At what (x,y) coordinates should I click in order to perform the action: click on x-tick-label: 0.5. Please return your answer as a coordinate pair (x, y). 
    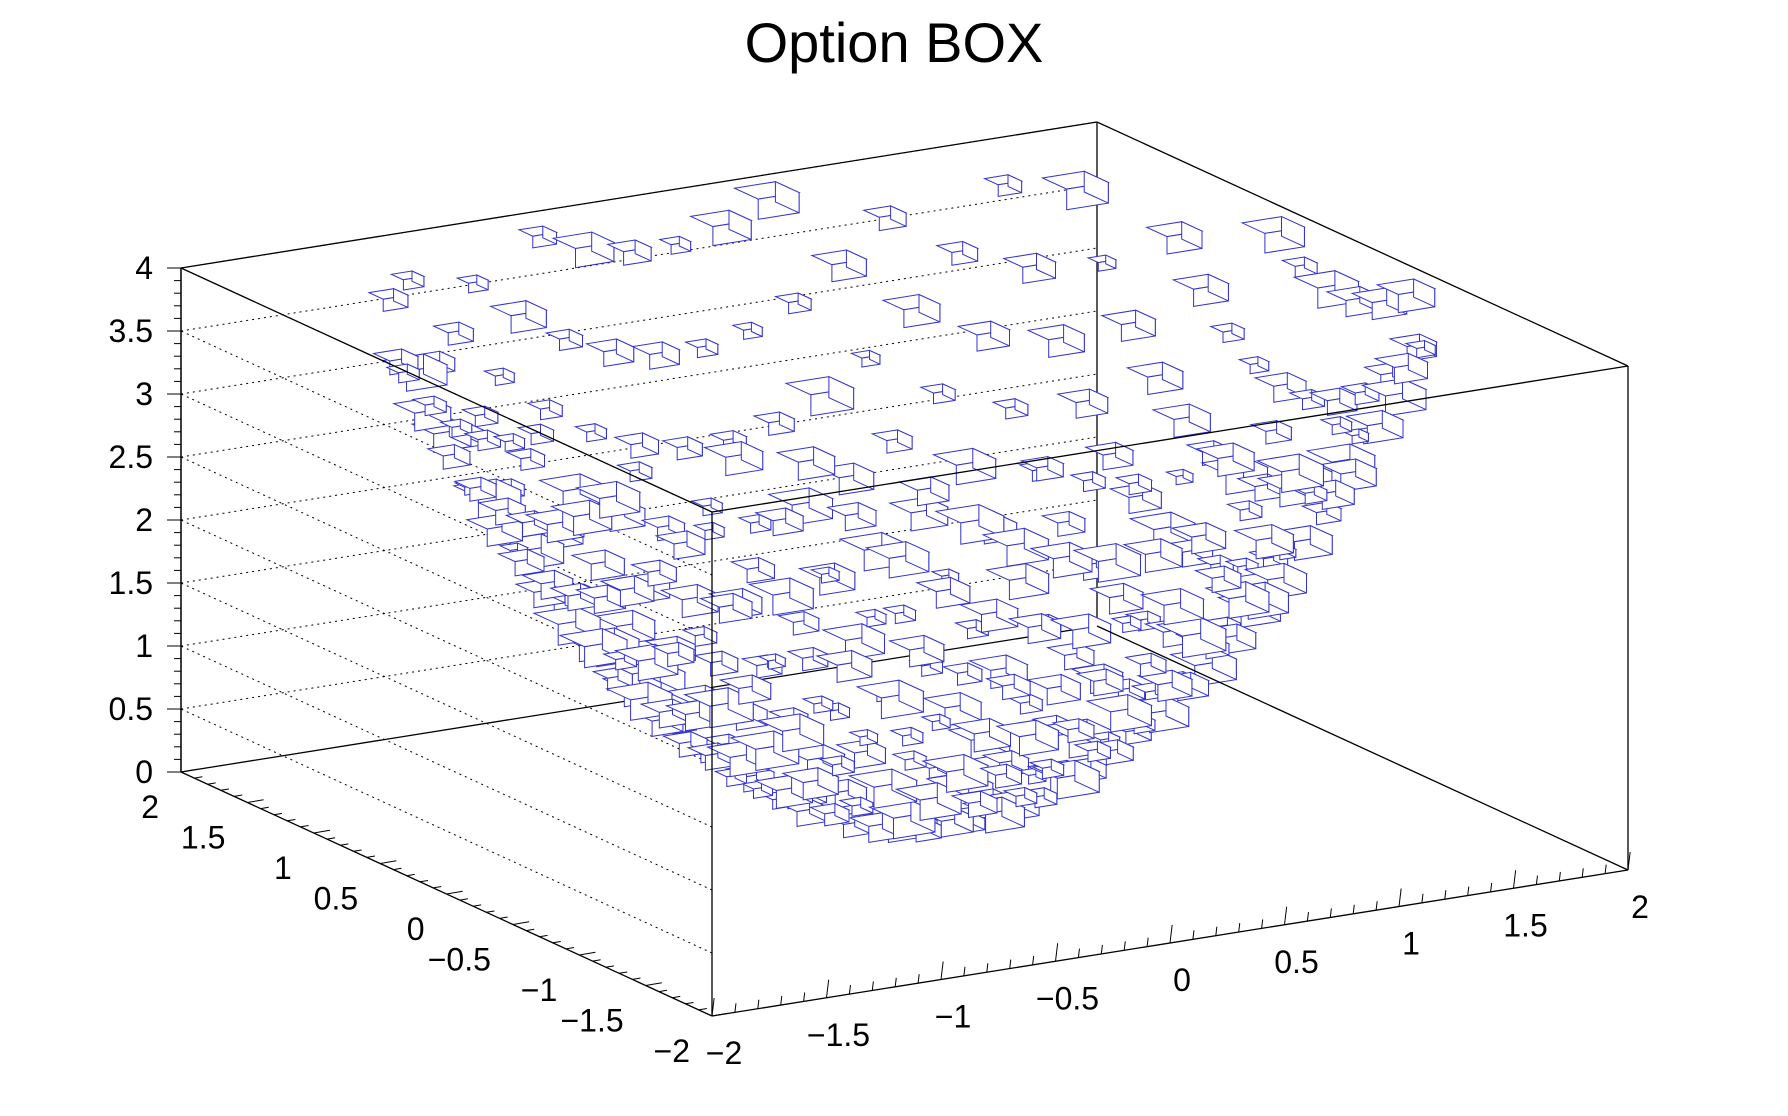
    Looking at the image, I should click on (1296, 962).